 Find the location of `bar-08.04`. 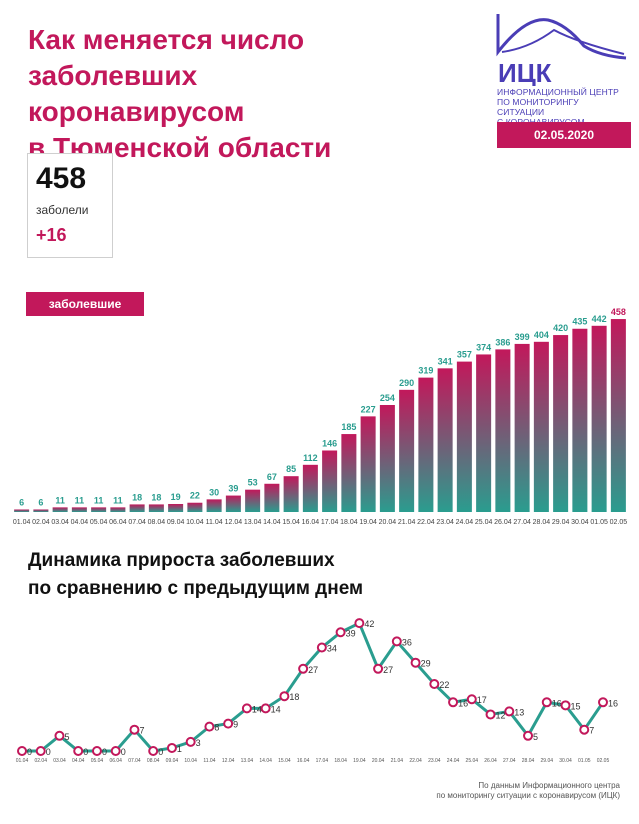

bar-08.04 is located at coordinates (156, 508).